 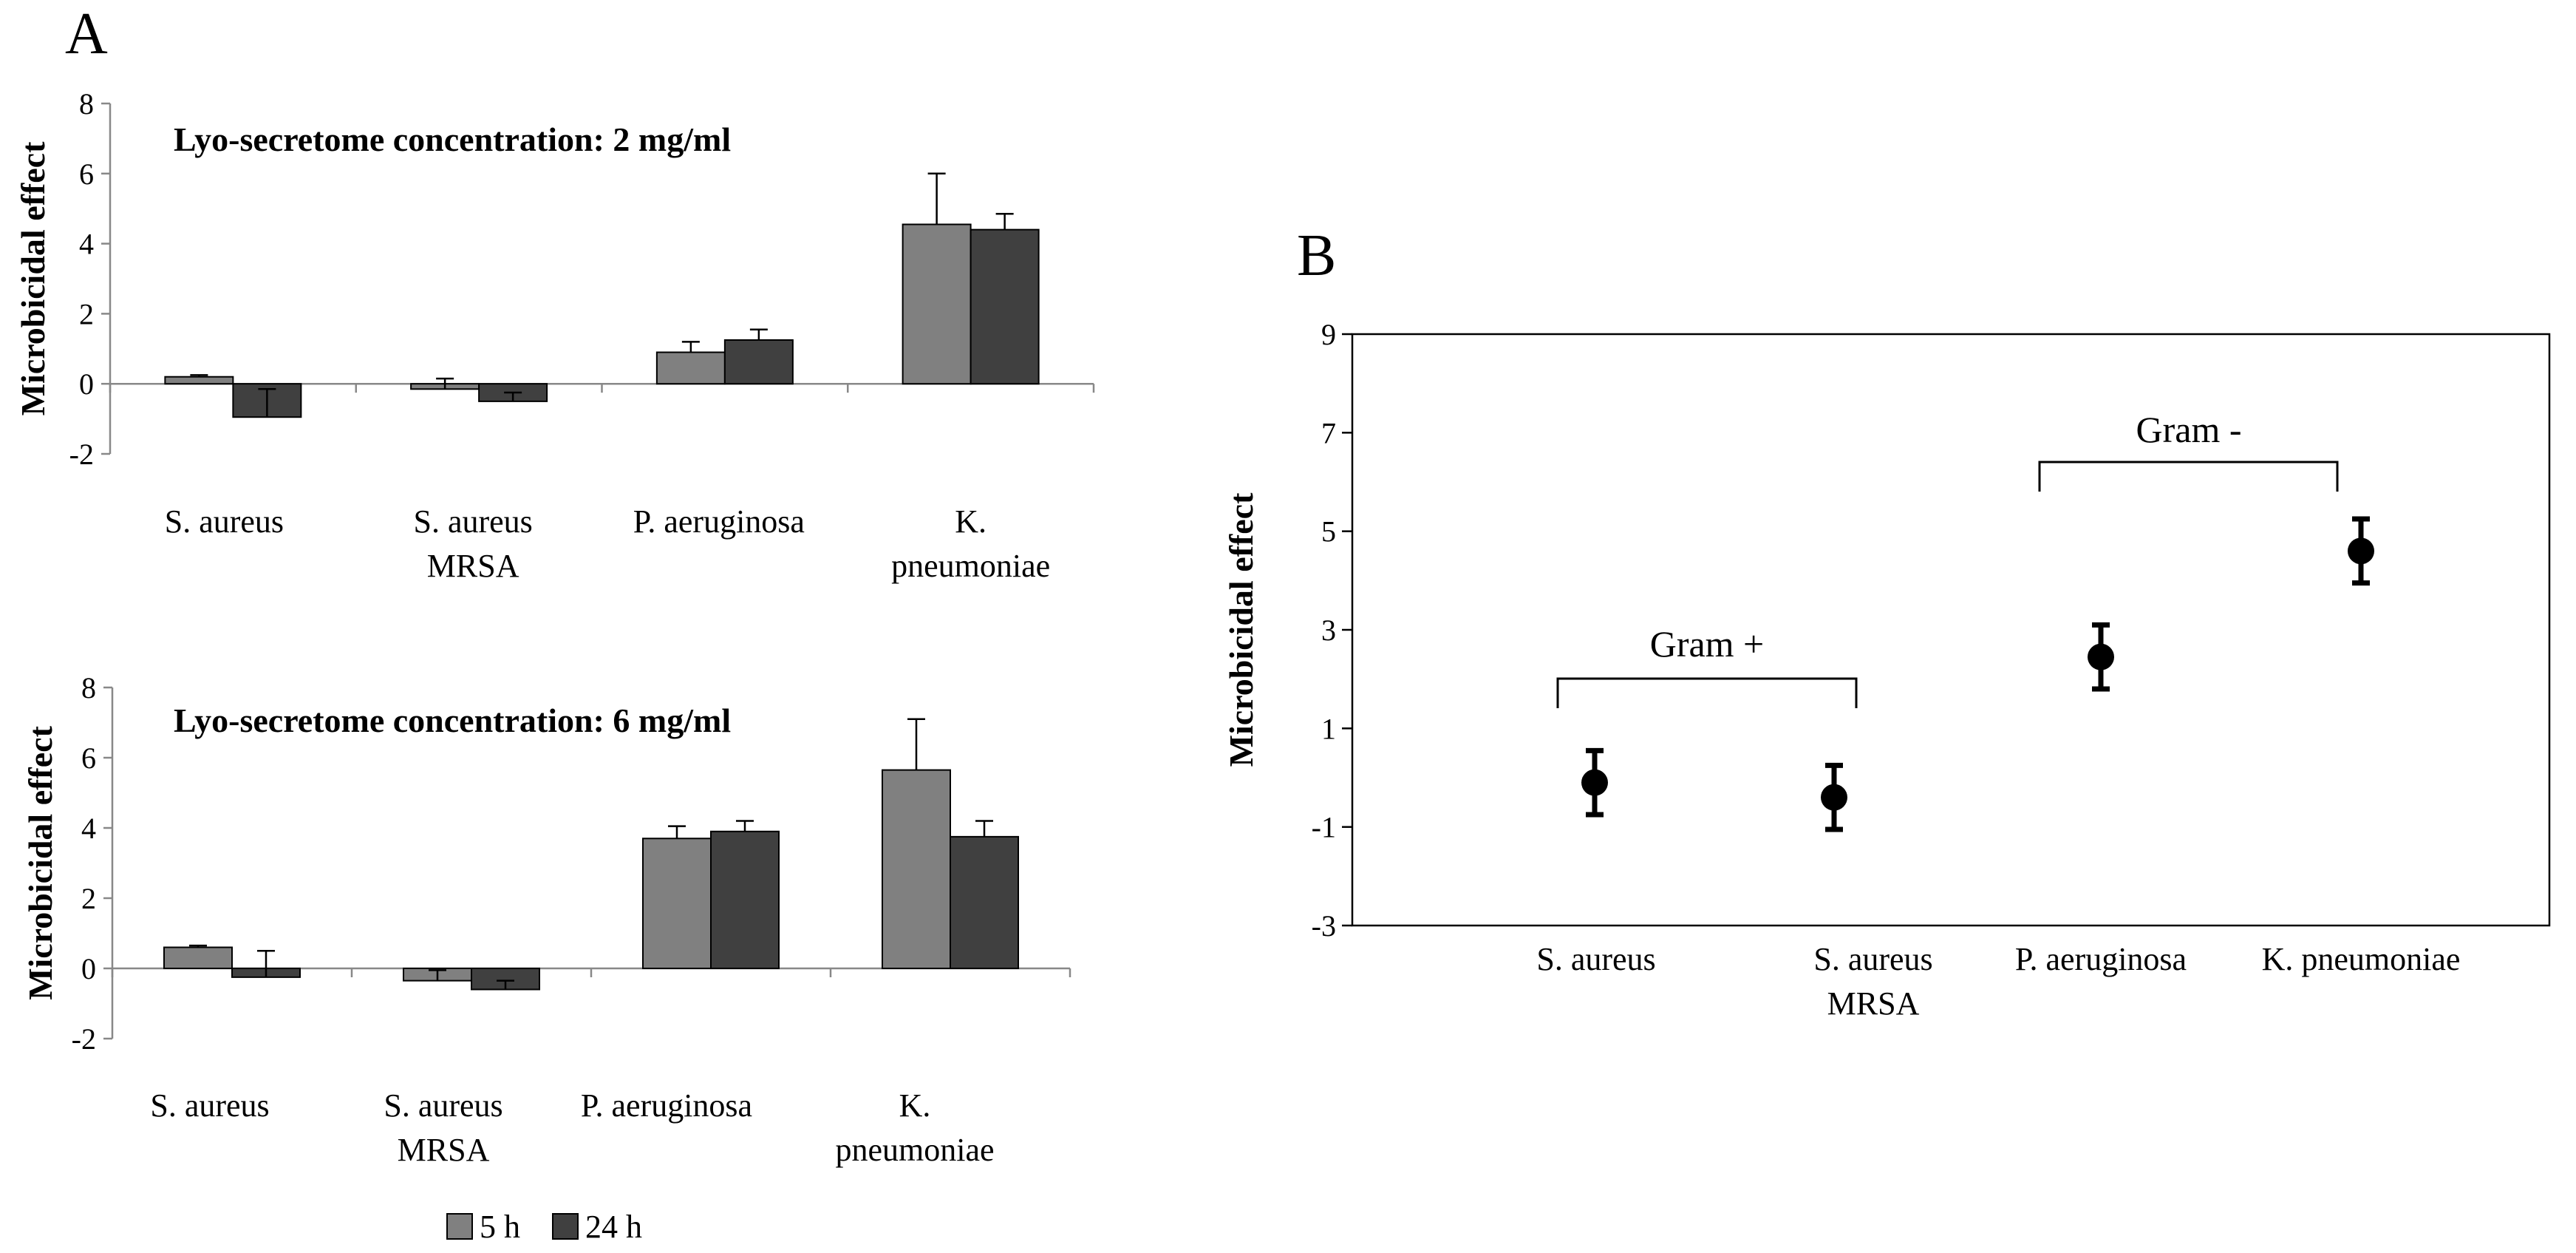 What do you see at coordinates (2189, 429) in the screenshot?
I see `group-label-1: Gram -` at bounding box center [2189, 429].